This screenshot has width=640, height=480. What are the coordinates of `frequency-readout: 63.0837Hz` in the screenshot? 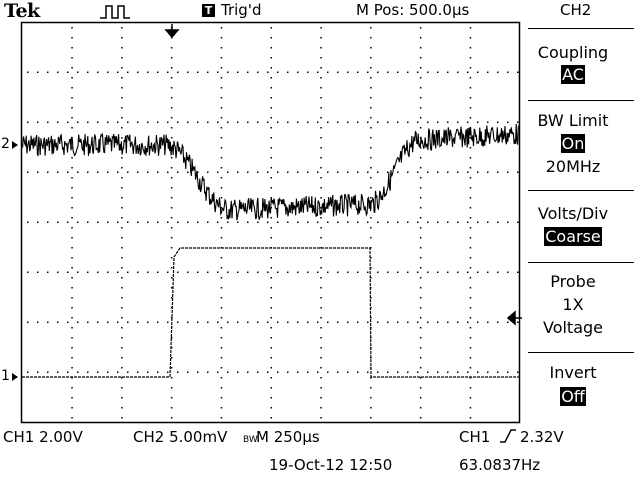 It's located at (500, 465).